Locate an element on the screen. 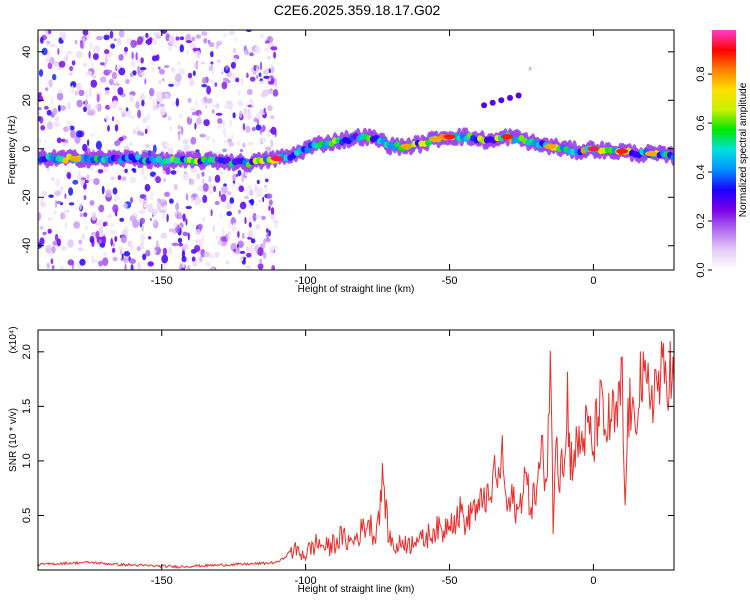 Image resolution: width=750 pixels, height=605 pixels. spectrogram-ytick-label: -20 is located at coordinates (27, 197).